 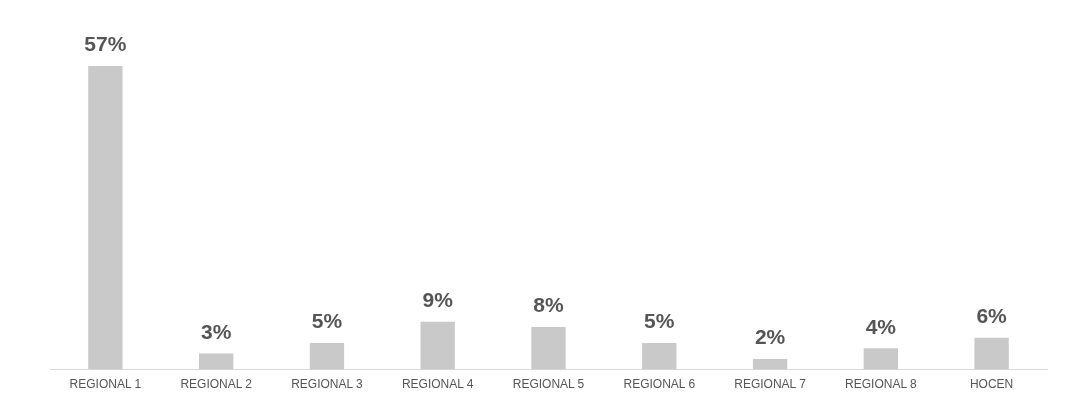 What do you see at coordinates (659, 384) in the screenshot?
I see `x-tick-label: REGIONAL 6` at bounding box center [659, 384].